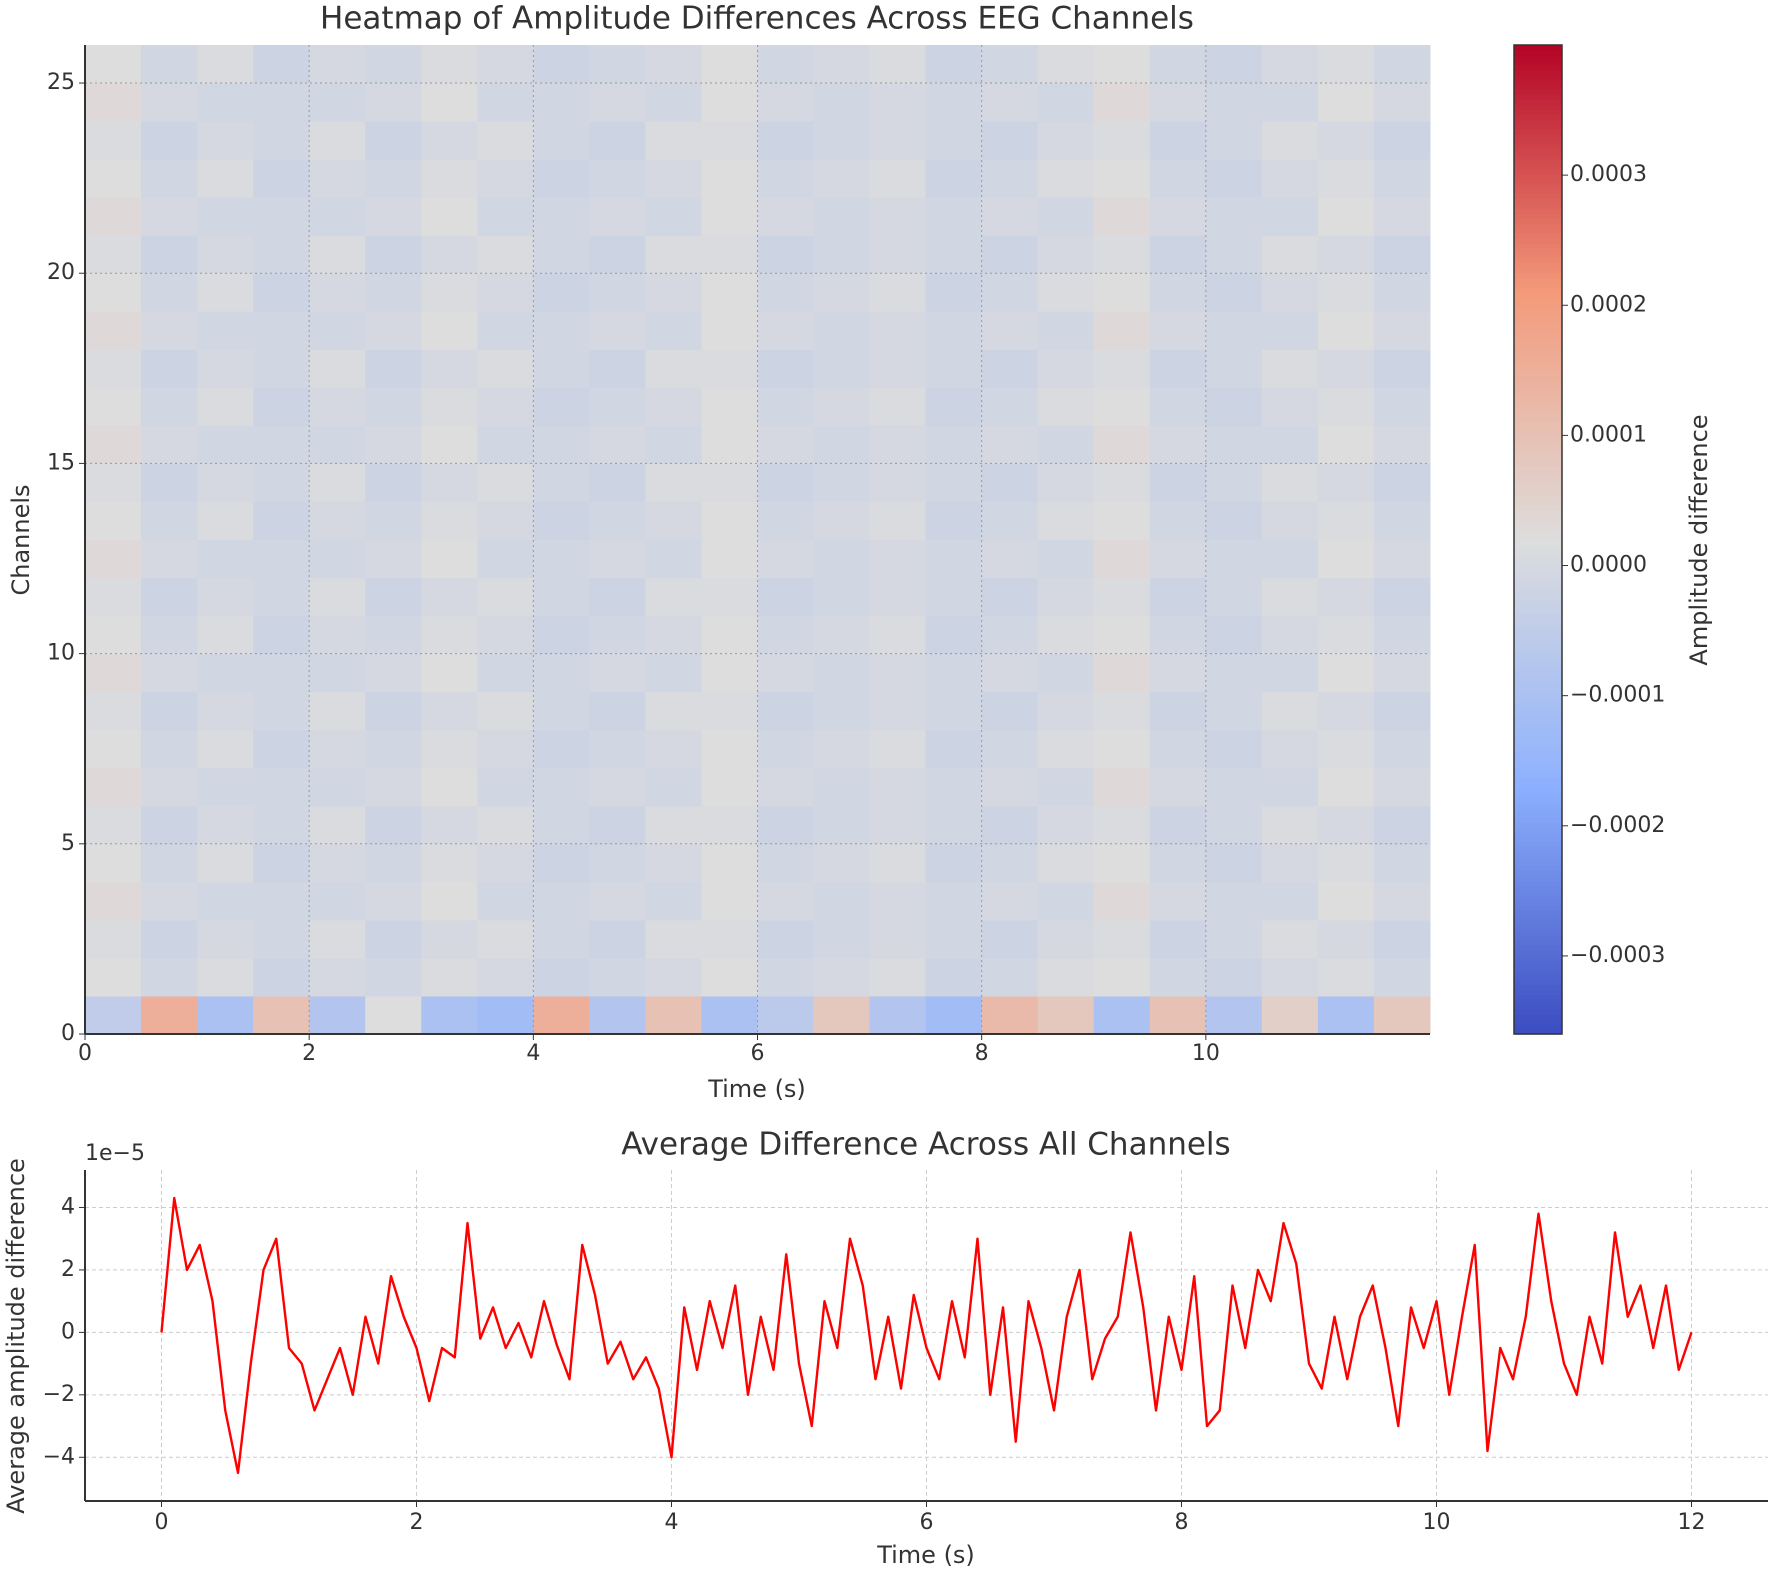 The height and width of the screenshot is (1572, 1772). What do you see at coordinates (1617, 955) in the screenshot?
I see `colorbar-tick-label: −0.0003` at bounding box center [1617, 955].